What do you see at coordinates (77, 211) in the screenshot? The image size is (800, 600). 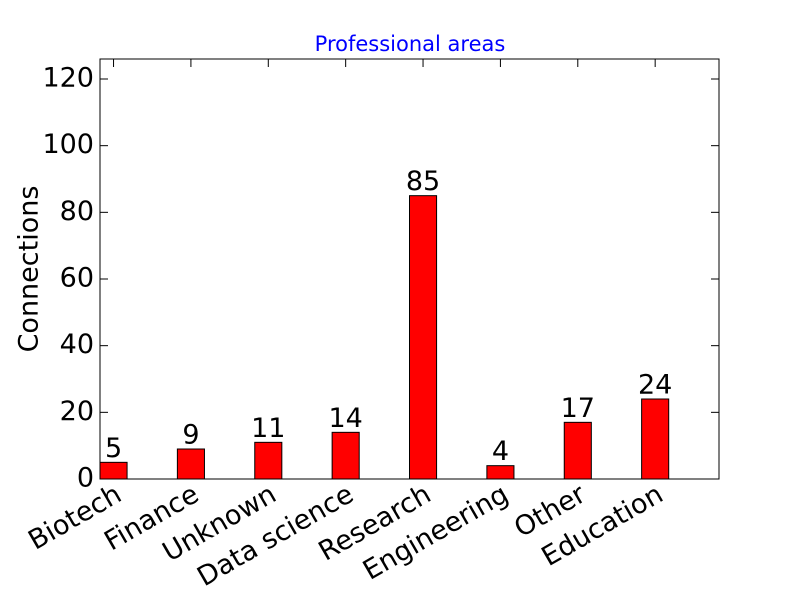 I see `y-tick-label: 80` at bounding box center [77, 211].